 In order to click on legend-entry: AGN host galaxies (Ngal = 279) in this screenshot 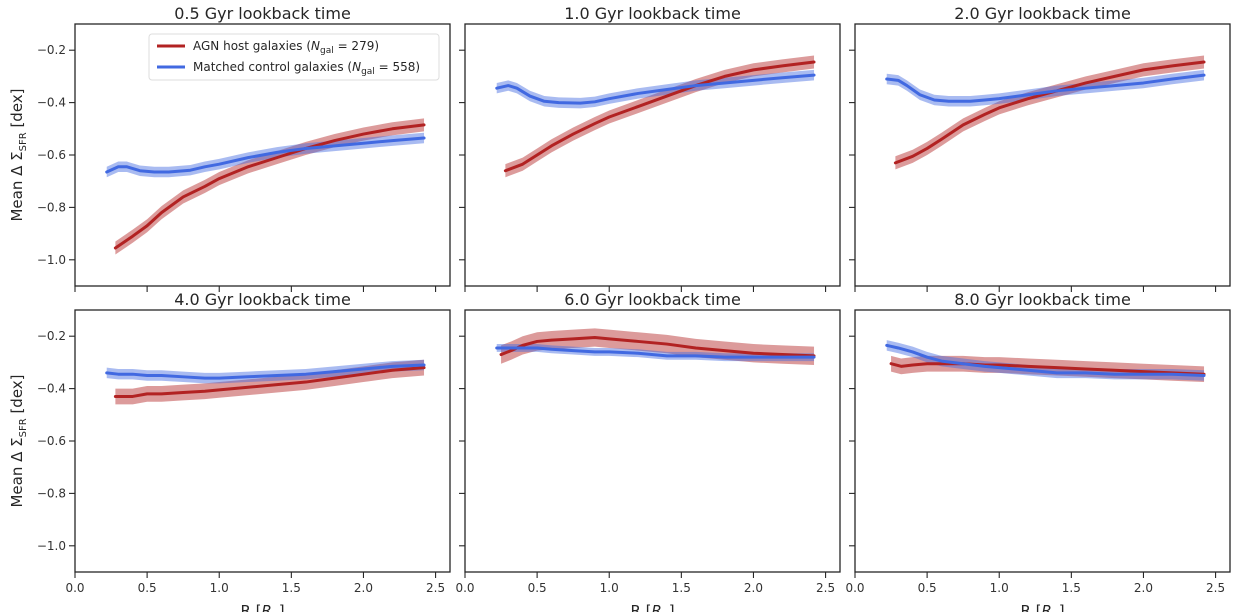, I will do `click(286, 47)`.